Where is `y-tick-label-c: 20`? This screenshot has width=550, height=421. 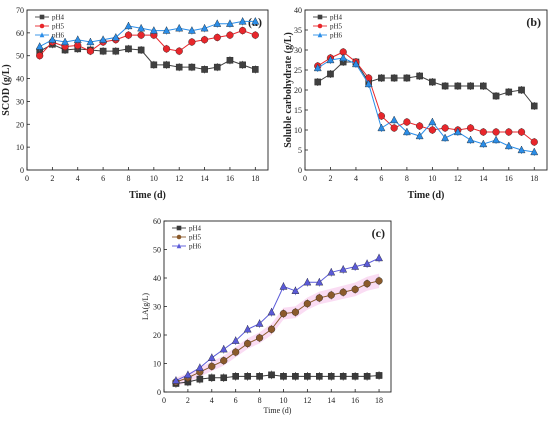 y-tick-label-c: 20 is located at coordinates (157, 335).